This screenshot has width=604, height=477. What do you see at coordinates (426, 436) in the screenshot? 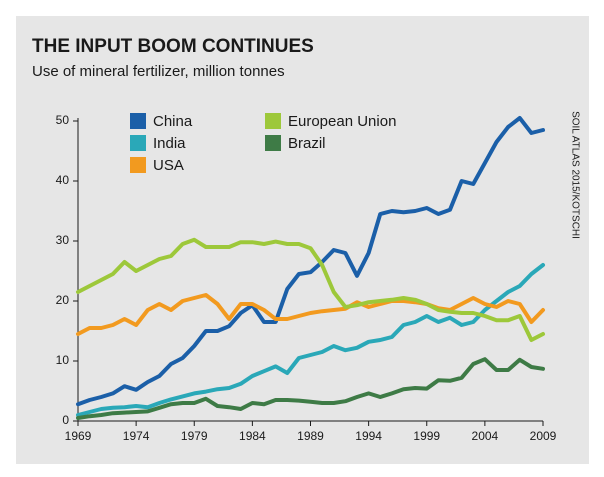
I see `x-tick-label: 1999` at bounding box center [426, 436].